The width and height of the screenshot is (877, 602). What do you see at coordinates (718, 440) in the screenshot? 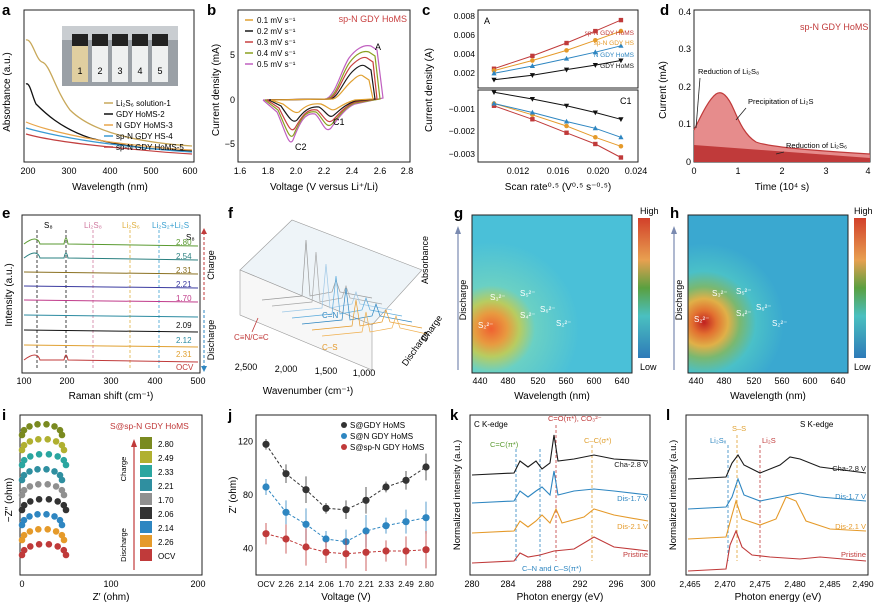
I see `annotation: Li₂Sₓ` at bounding box center [718, 440].